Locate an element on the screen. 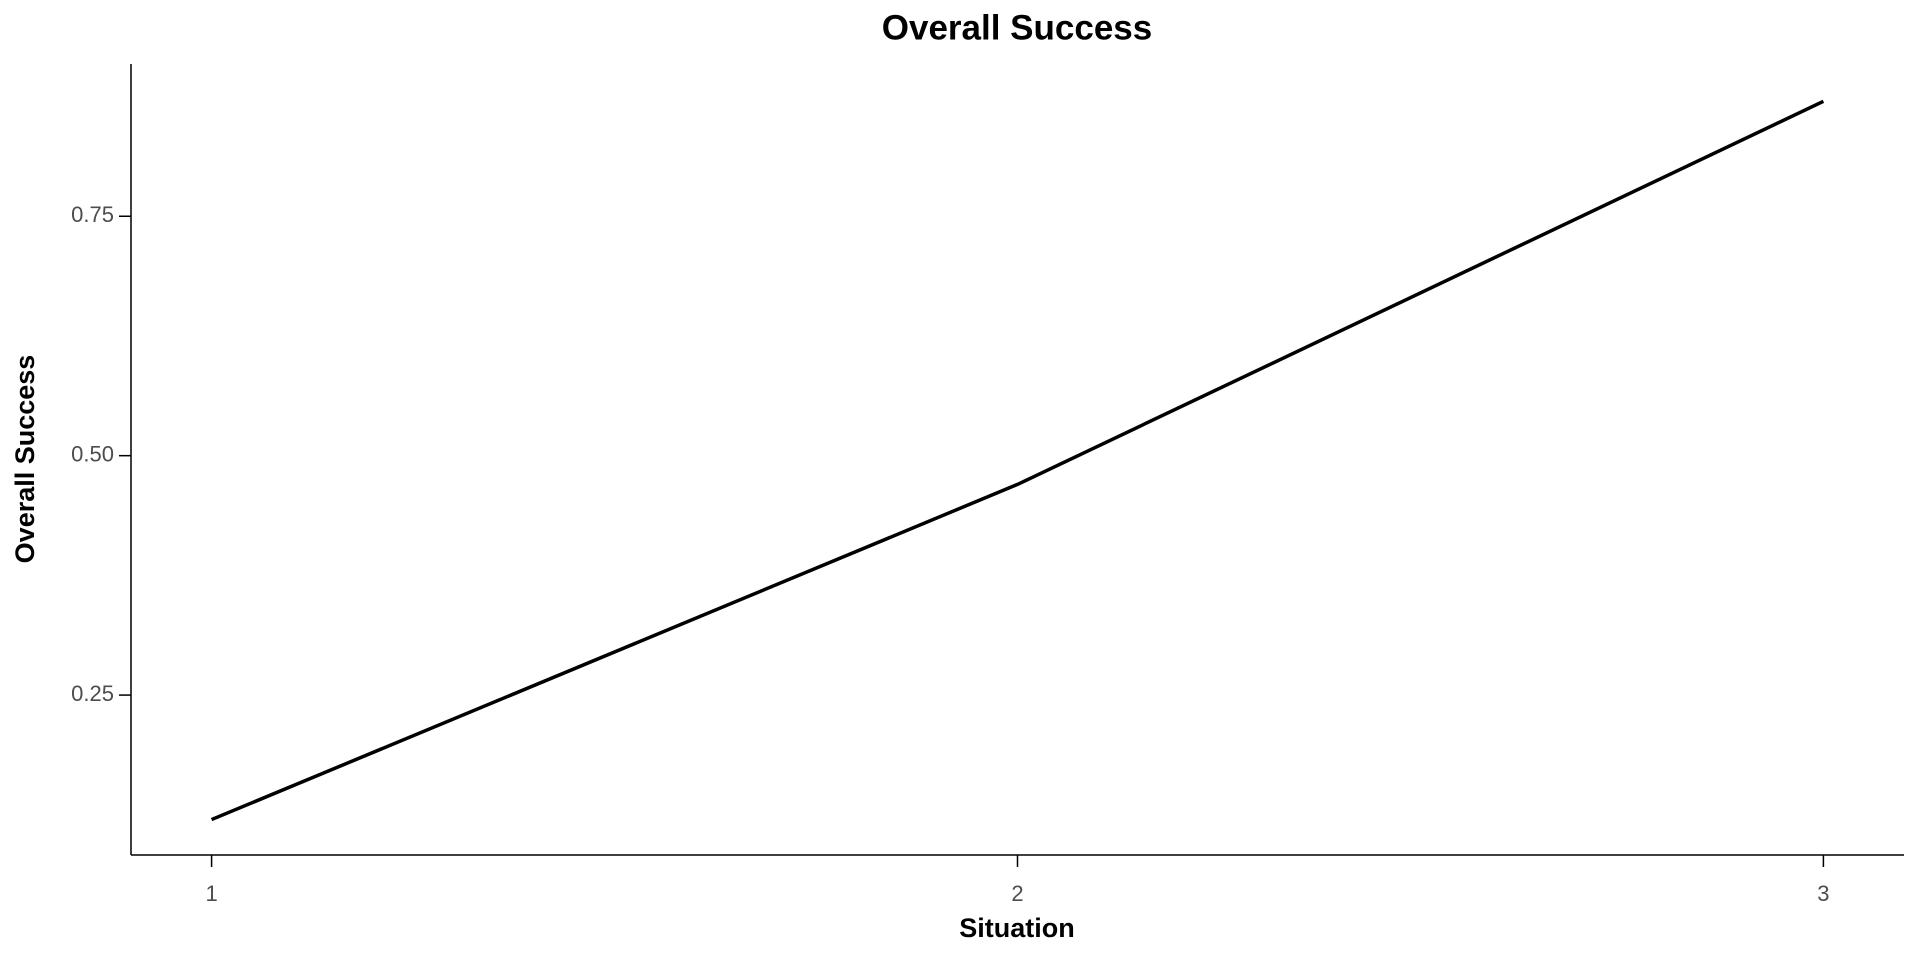 Image resolution: width=1920 pixels, height=960 pixels. x-tick-label: 3 is located at coordinates (1823, 893).